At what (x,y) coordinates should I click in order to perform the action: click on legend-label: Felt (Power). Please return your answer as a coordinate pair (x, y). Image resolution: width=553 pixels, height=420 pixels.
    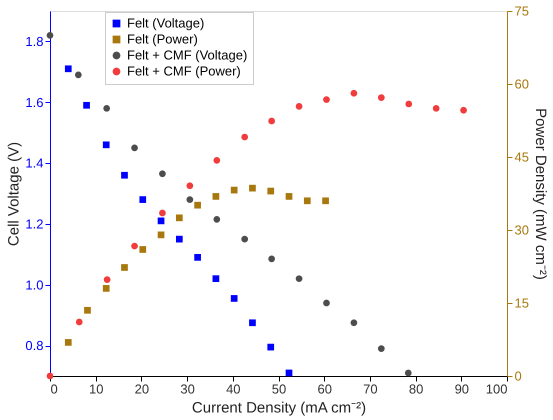
    Looking at the image, I should click on (162, 39).